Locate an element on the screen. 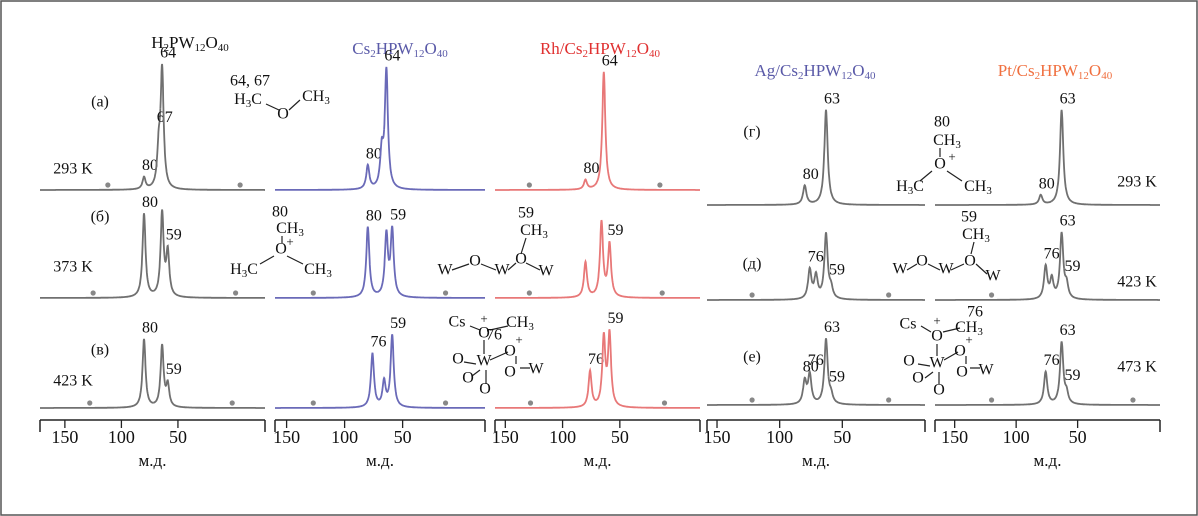 The width and height of the screenshot is (1198, 516). structure-atom: 80 is located at coordinates (942, 122).